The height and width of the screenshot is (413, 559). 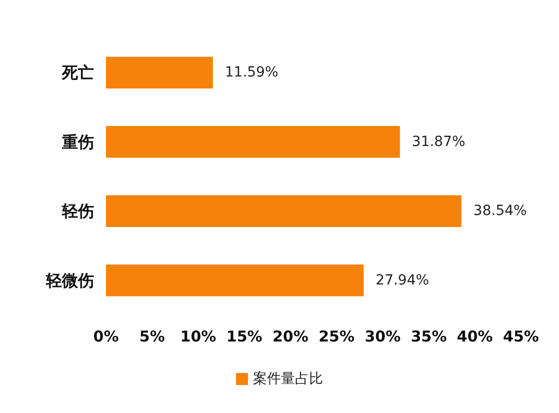 I want to click on data-label: 31.87%, so click(x=439, y=142).